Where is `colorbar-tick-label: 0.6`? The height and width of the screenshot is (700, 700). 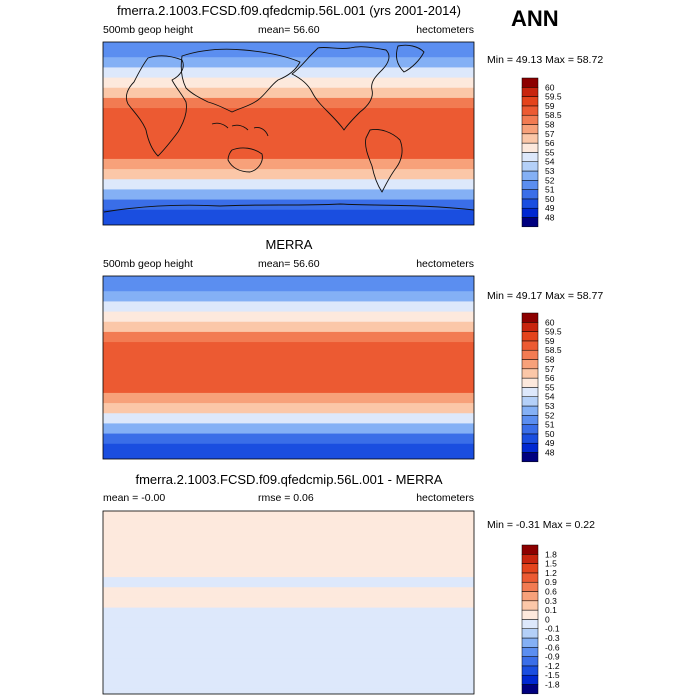
colorbar-tick-label: 0.6 is located at coordinates (551, 592).